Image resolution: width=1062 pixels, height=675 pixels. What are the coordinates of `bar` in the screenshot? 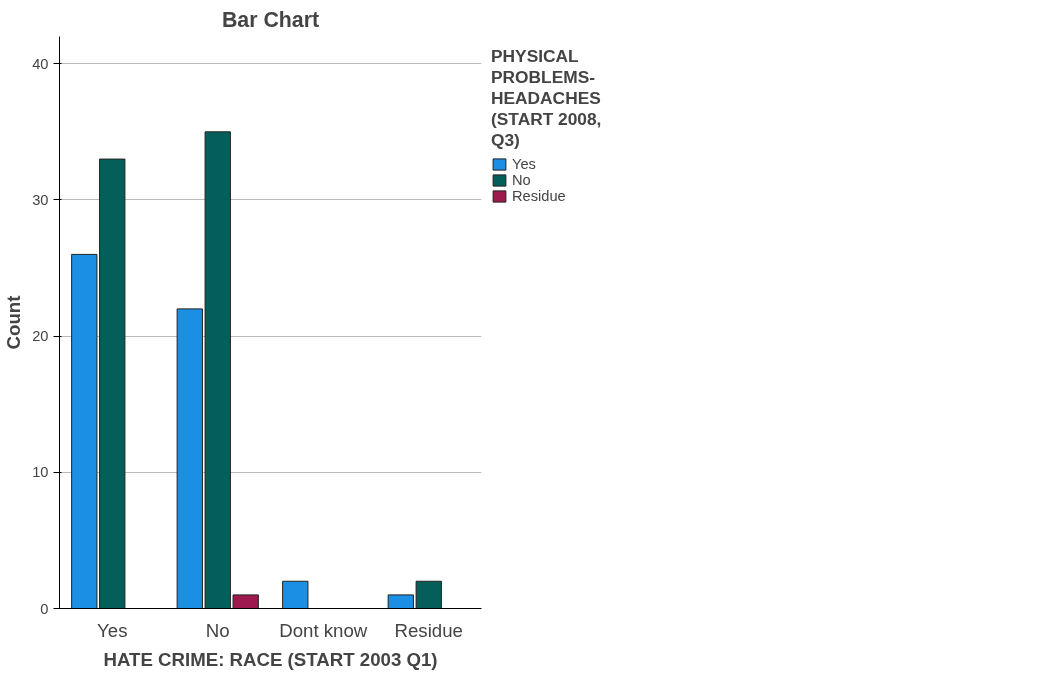 It's located at (295, 594).